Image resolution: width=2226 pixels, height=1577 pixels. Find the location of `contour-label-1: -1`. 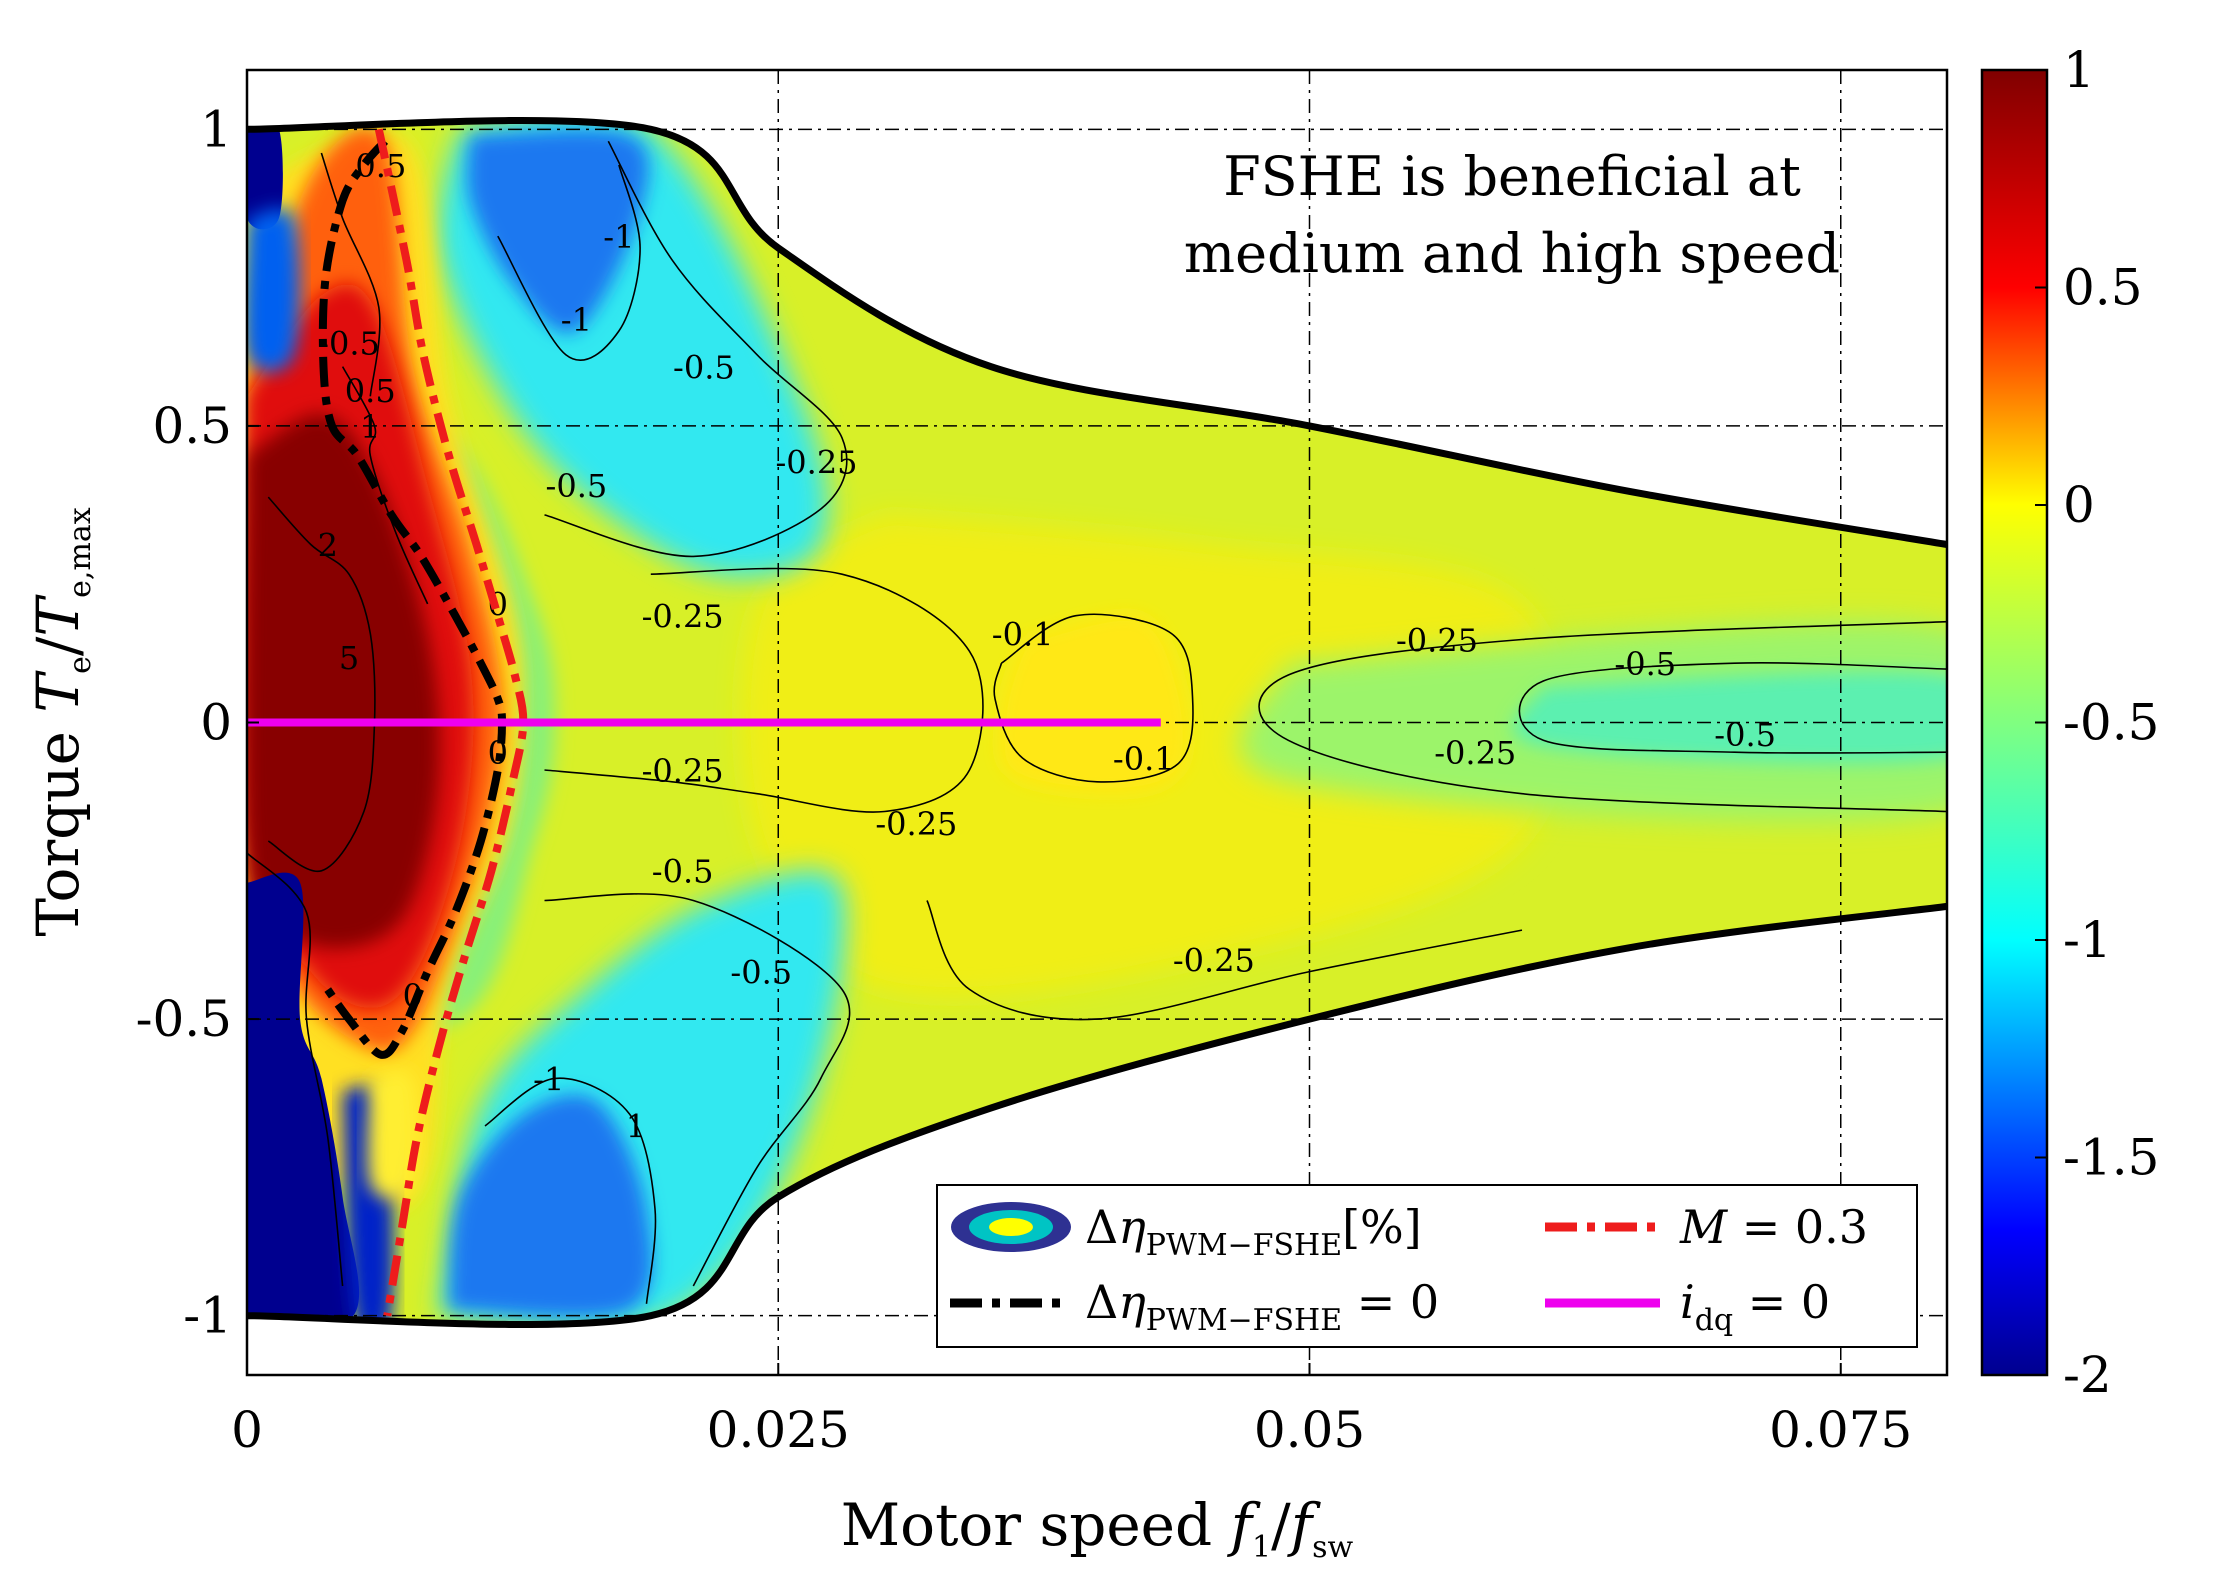

contour-label-1: -1 is located at coordinates (618, 237).